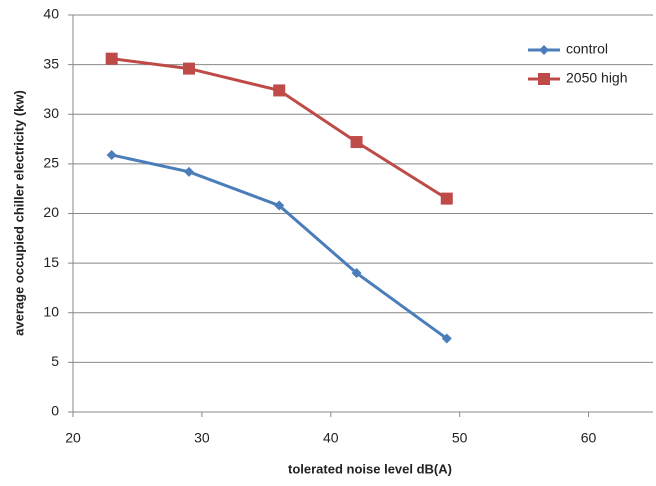 The image size is (656, 486). What do you see at coordinates (331, 438) in the screenshot?
I see `x-tick-label: 40` at bounding box center [331, 438].